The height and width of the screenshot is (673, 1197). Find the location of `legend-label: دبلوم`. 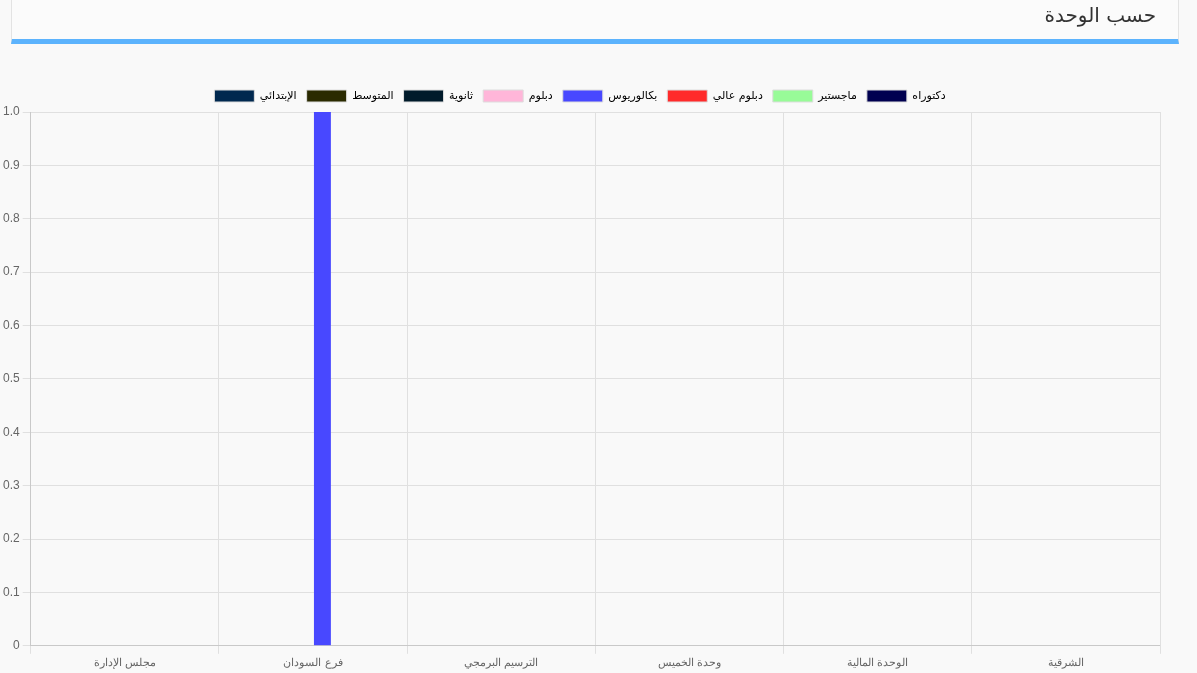

legend-label: دبلوم is located at coordinates (540, 95).